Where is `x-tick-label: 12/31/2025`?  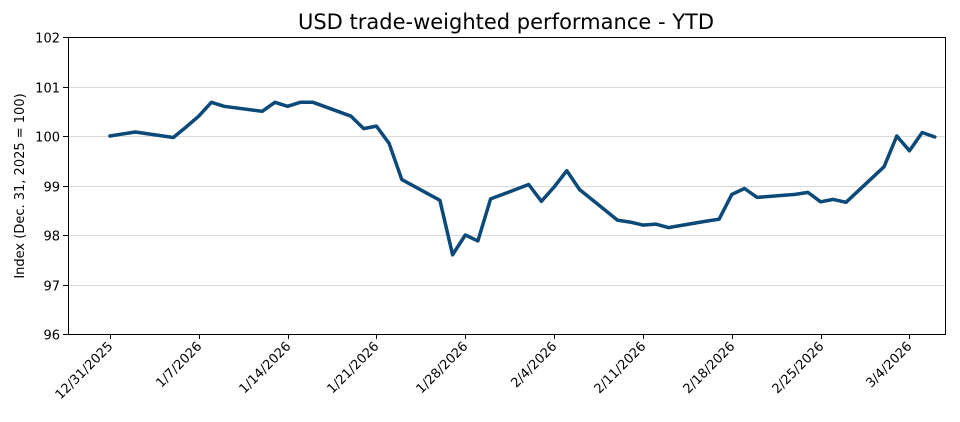
x-tick-label: 12/31/2025 is located at coordinates (85, 371).